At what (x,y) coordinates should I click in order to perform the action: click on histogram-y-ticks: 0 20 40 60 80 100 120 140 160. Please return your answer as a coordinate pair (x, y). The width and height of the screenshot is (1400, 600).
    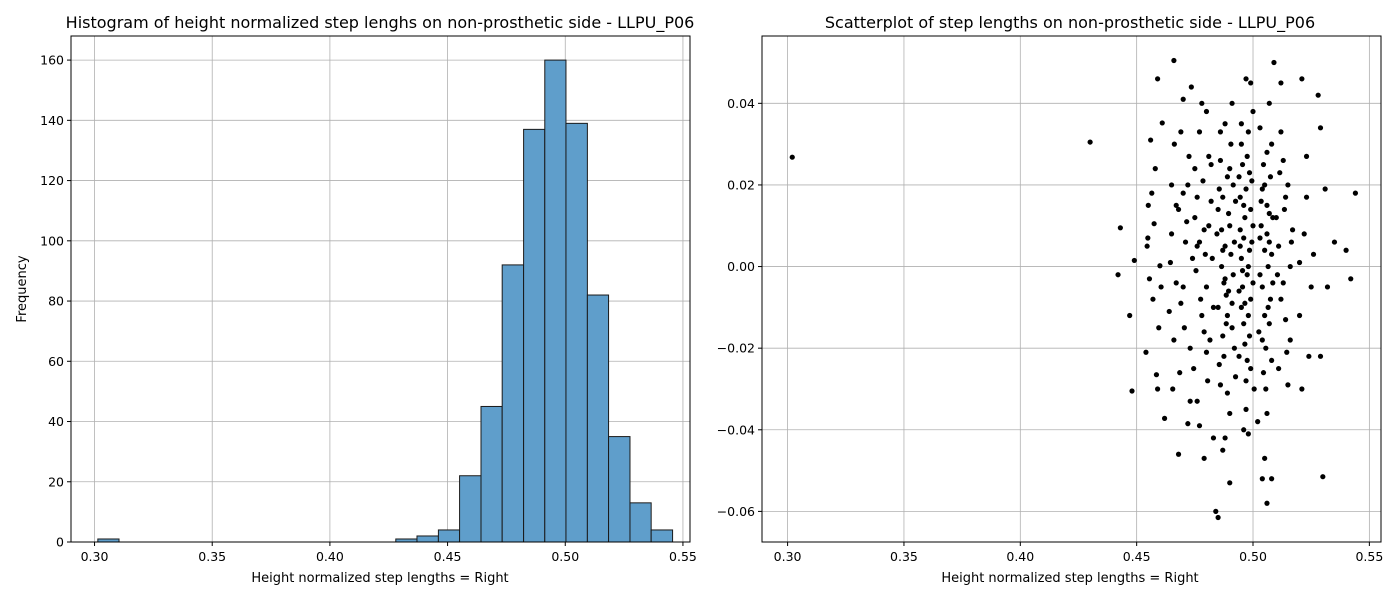
    Looking at the image, I should click on (55, 301).